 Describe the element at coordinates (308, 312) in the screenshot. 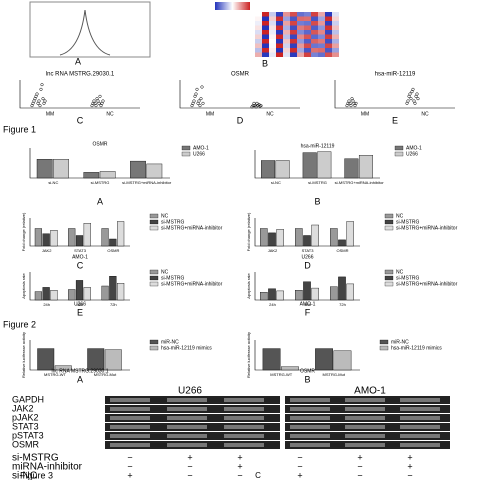

I see `panel-label: F` at that location.